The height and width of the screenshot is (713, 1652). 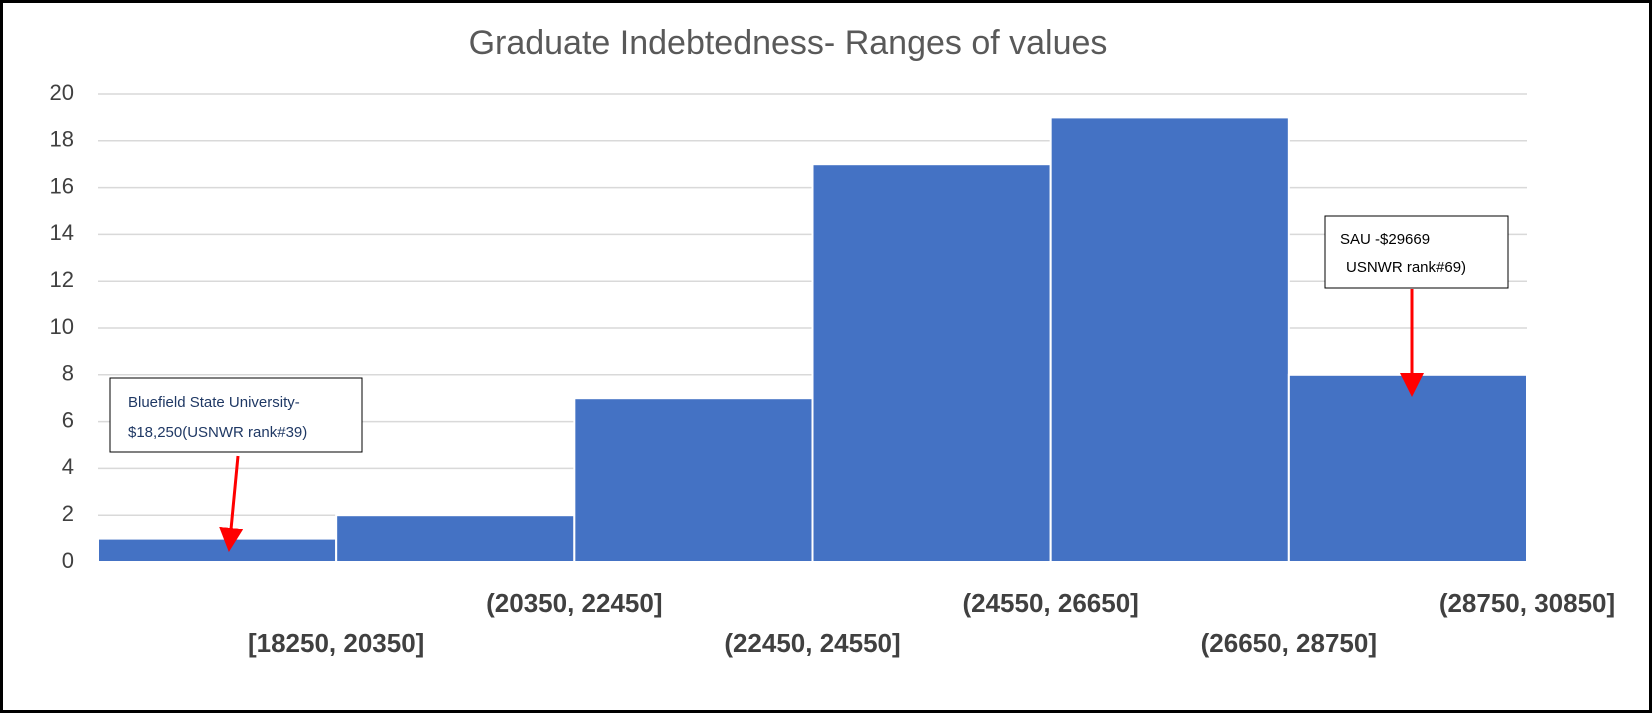 I want to click on x-tick-label: (20350, 22450], so click(x=574, y=603).